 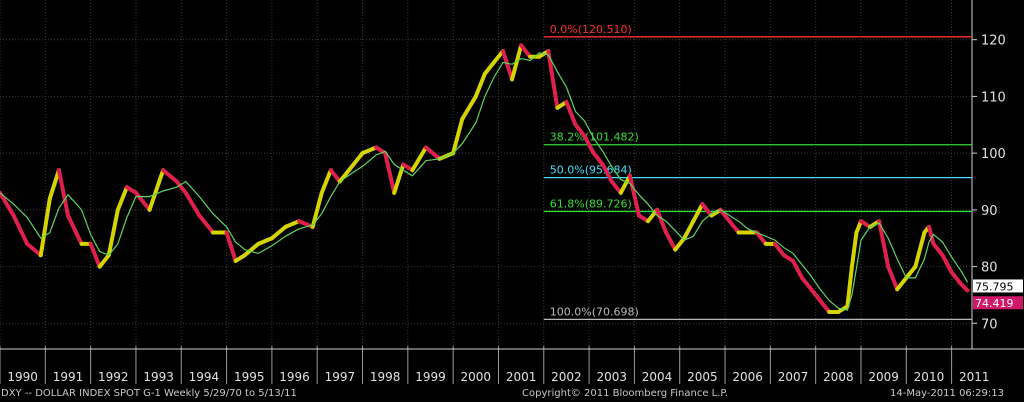 I want to click on x-tick-label: 1995, so click(x=249, y=377).